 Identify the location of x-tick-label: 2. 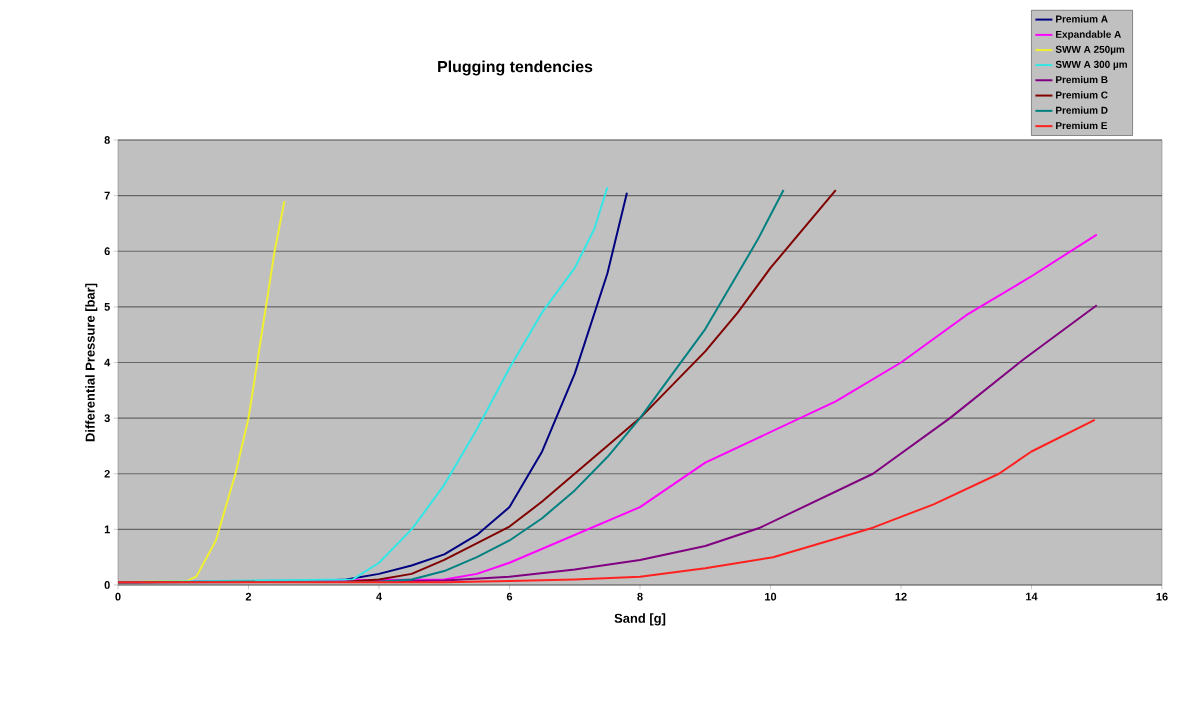
(248, 596).